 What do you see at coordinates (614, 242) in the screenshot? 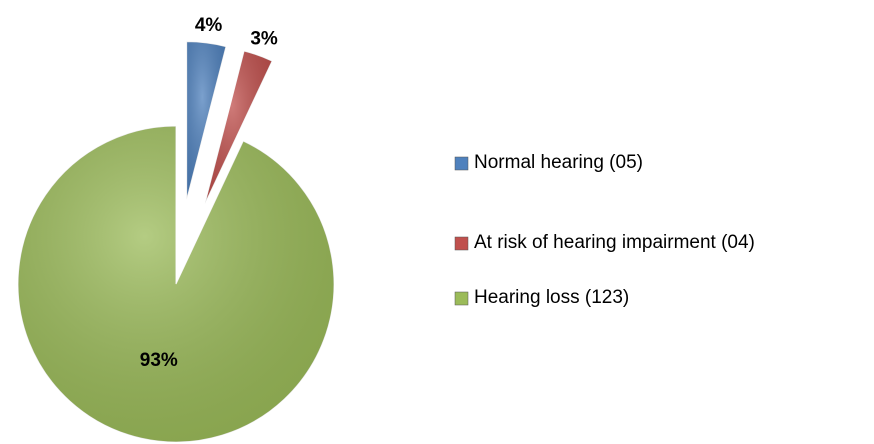
I see `legend-label: At risk of hearing impairment (04)` at bounding box center [614, 242].